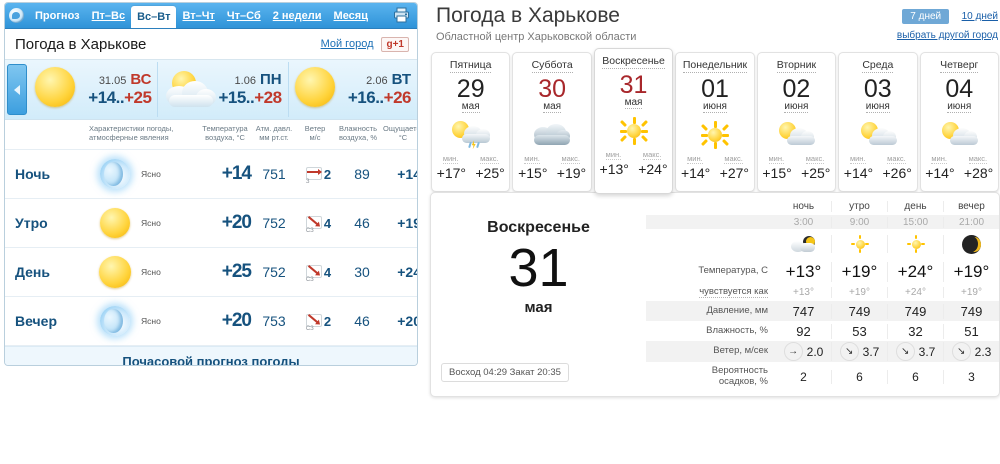  I want to click on row-humidity: 30, so click(362, 272).